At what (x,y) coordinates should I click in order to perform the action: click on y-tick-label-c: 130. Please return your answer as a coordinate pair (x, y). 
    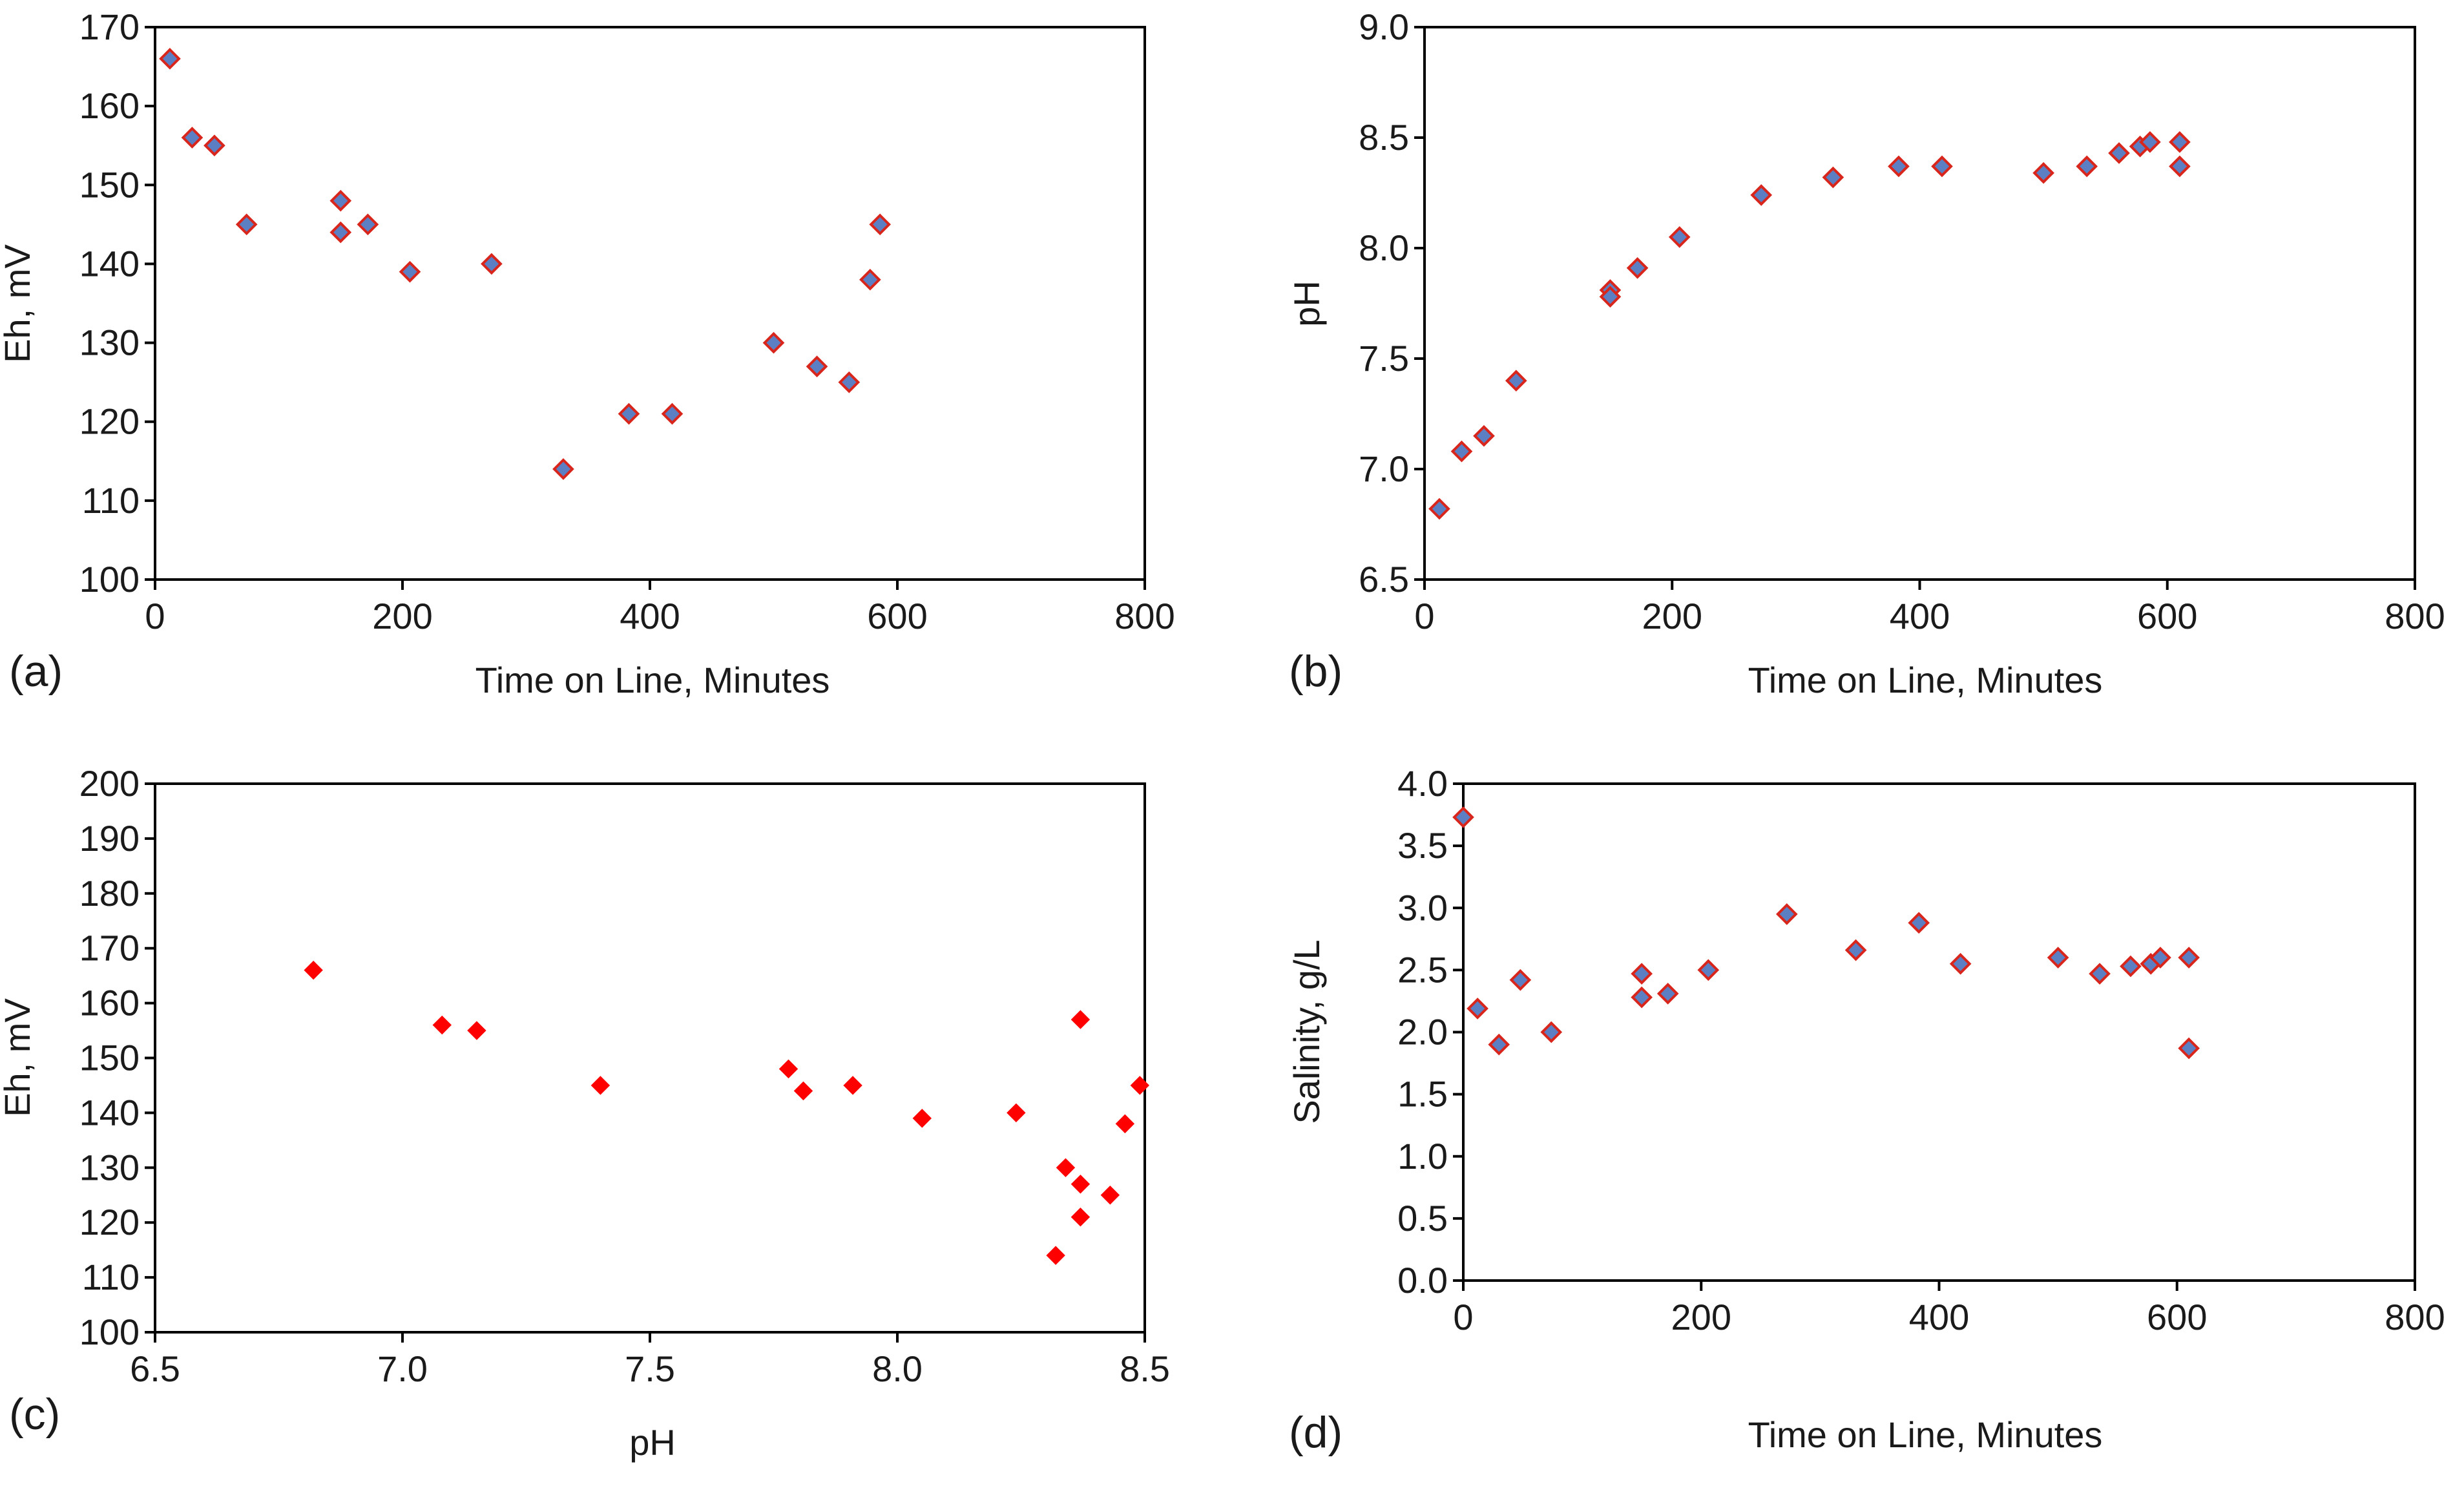
    Looking at the image, I should click on (110, 1167).